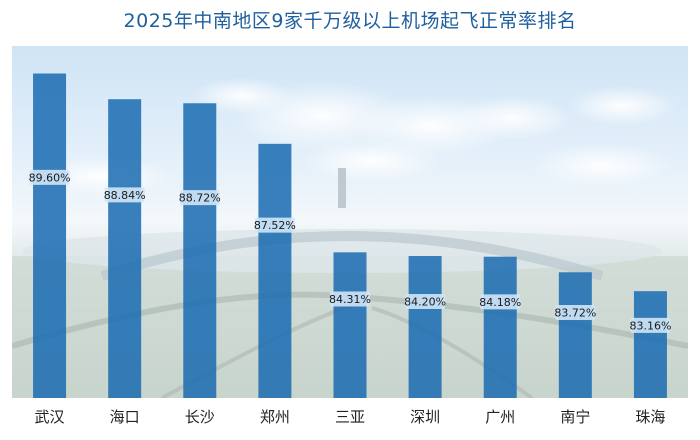 This screenshot has width=700, height=440. I want to click on value-label-2: 88.72%, so click(200, 198).